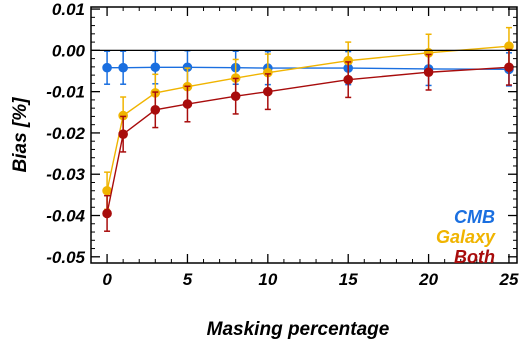 The height and width of the screenshot is (347, 522). I want to click on legend-entry-galaxy: Galaxy, so click(466, 237).